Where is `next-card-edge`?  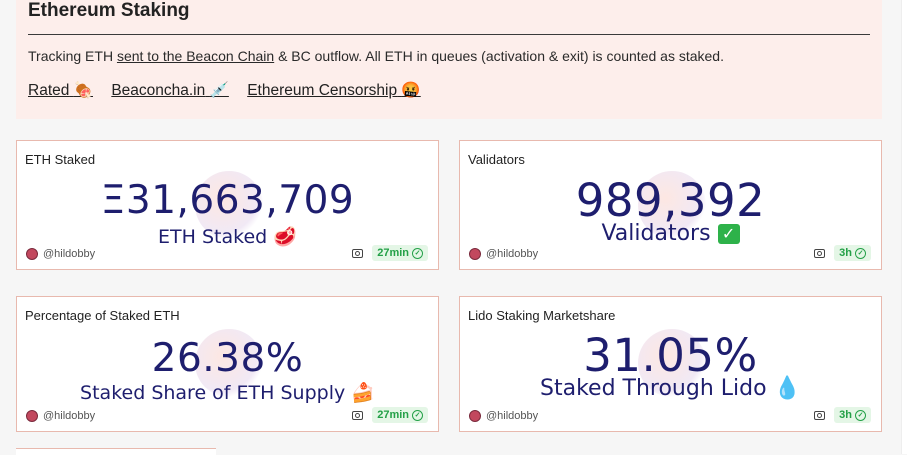 next-card-edge is located at coordinates (116, 451).